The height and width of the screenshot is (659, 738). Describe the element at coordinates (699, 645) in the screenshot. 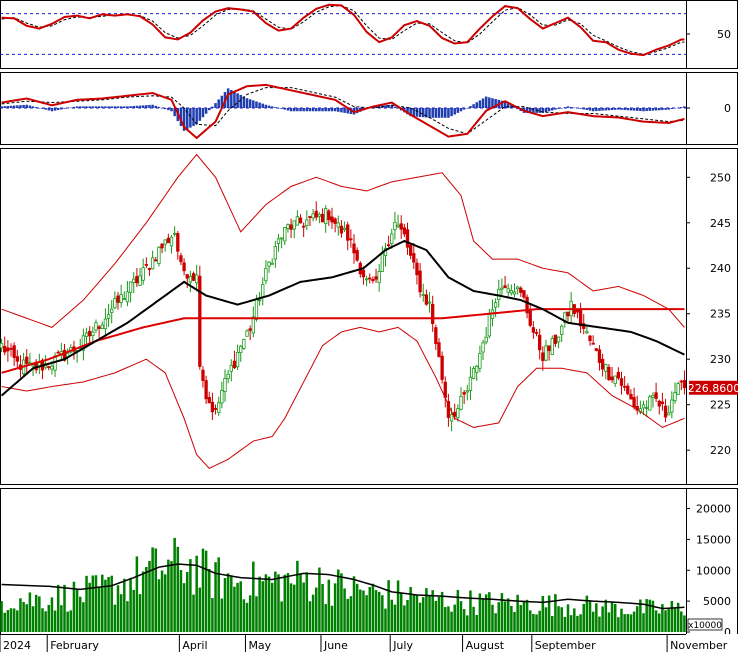

I see `month-label: November` at that location.